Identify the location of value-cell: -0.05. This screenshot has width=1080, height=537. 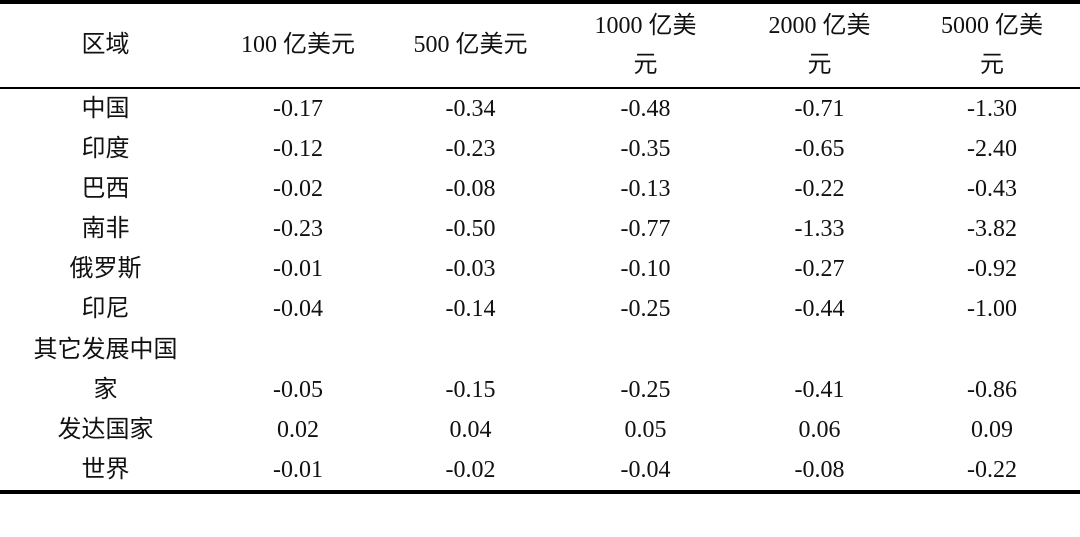
(298, 390).